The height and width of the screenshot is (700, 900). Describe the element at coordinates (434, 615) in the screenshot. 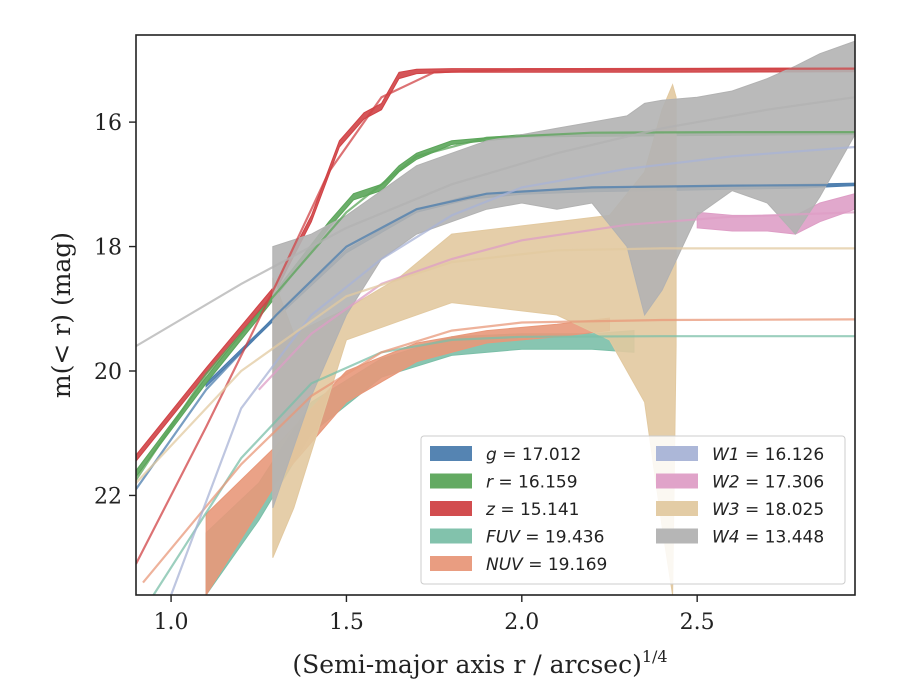

I see `x-axis: 1.0 1.5 2.0 2.5` at that location.